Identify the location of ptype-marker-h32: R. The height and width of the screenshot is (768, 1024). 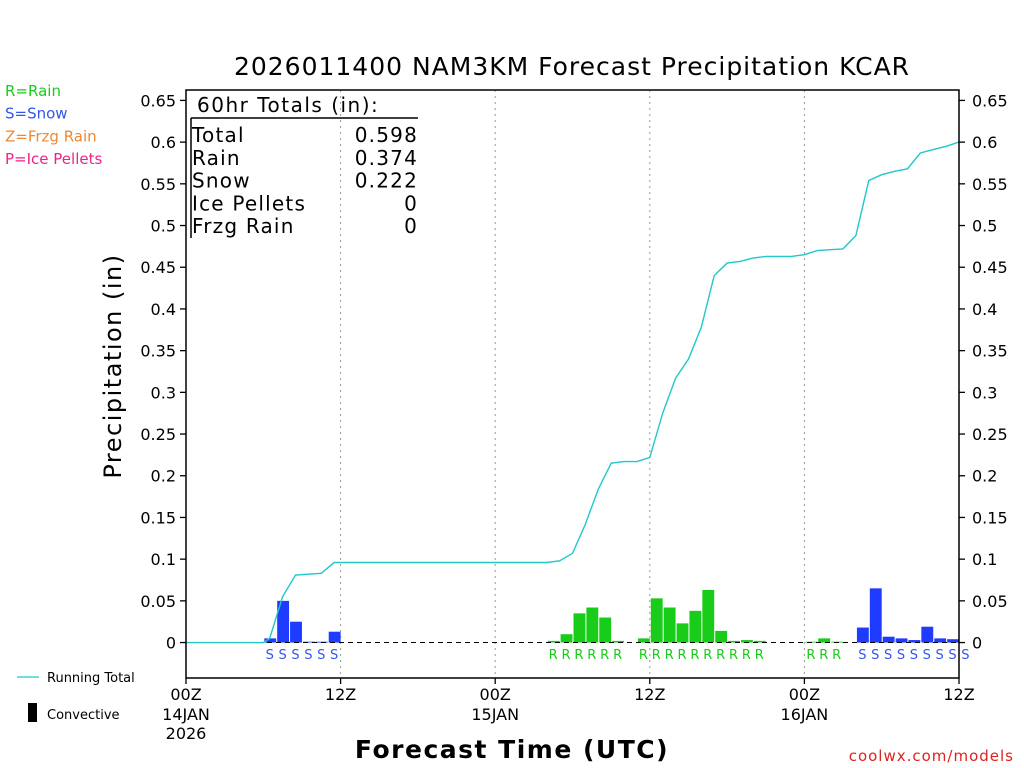
(604, 655).